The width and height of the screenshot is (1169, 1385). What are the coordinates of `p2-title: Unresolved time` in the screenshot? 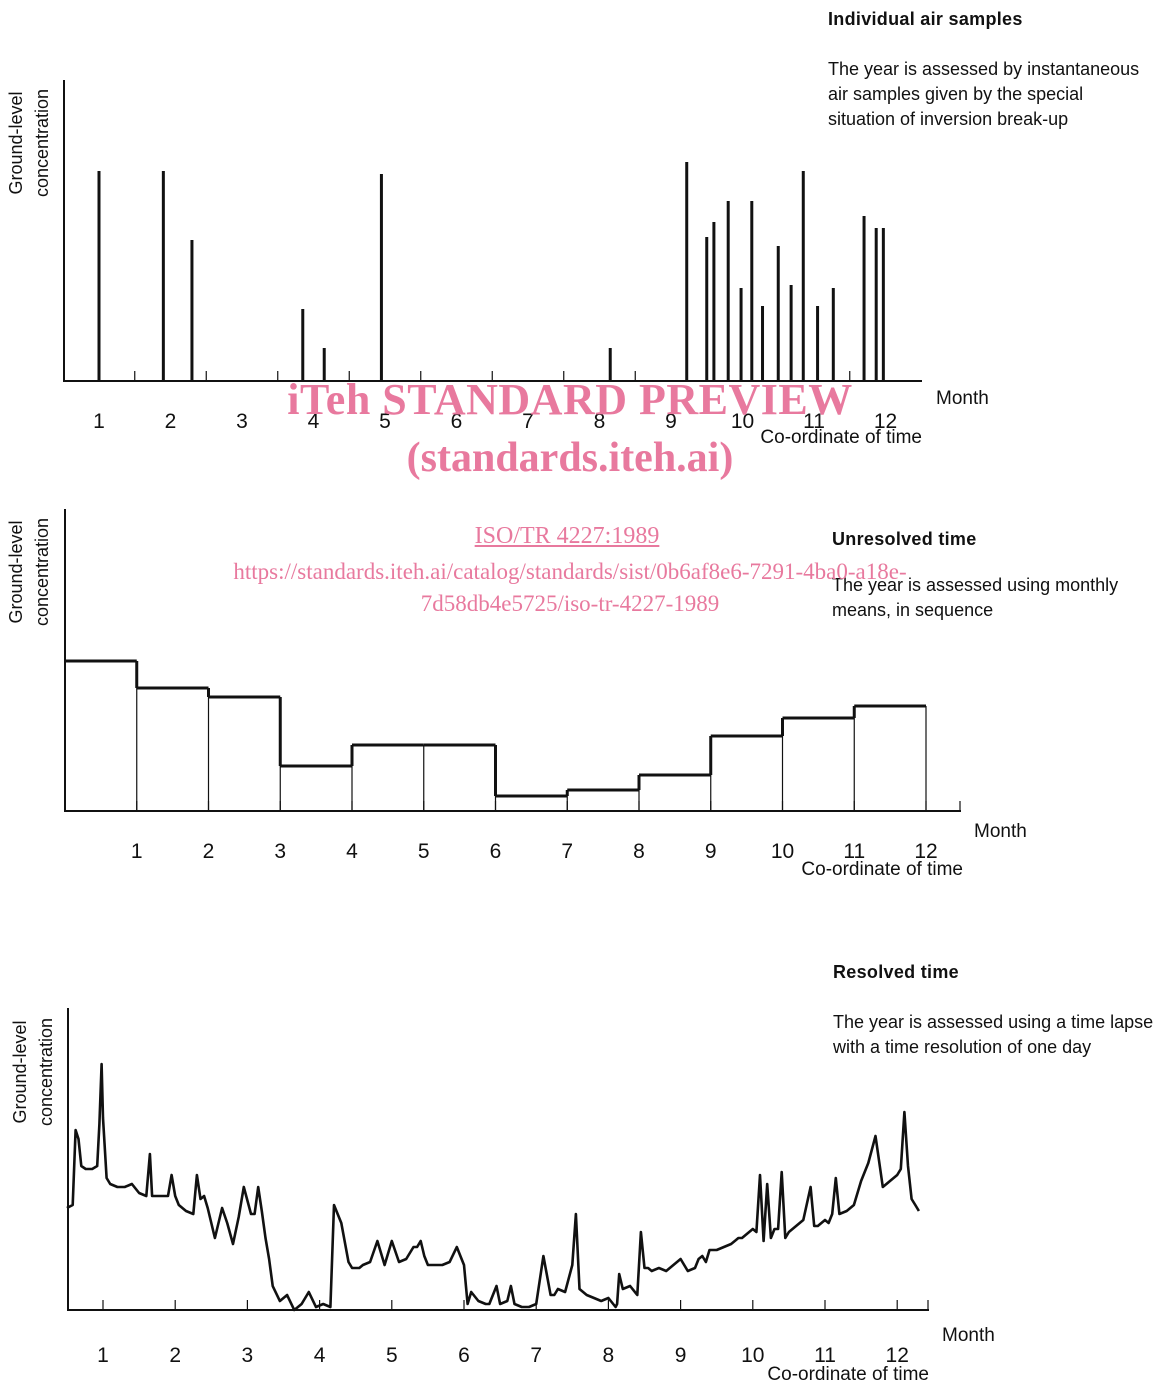 It's located at (904, 539).